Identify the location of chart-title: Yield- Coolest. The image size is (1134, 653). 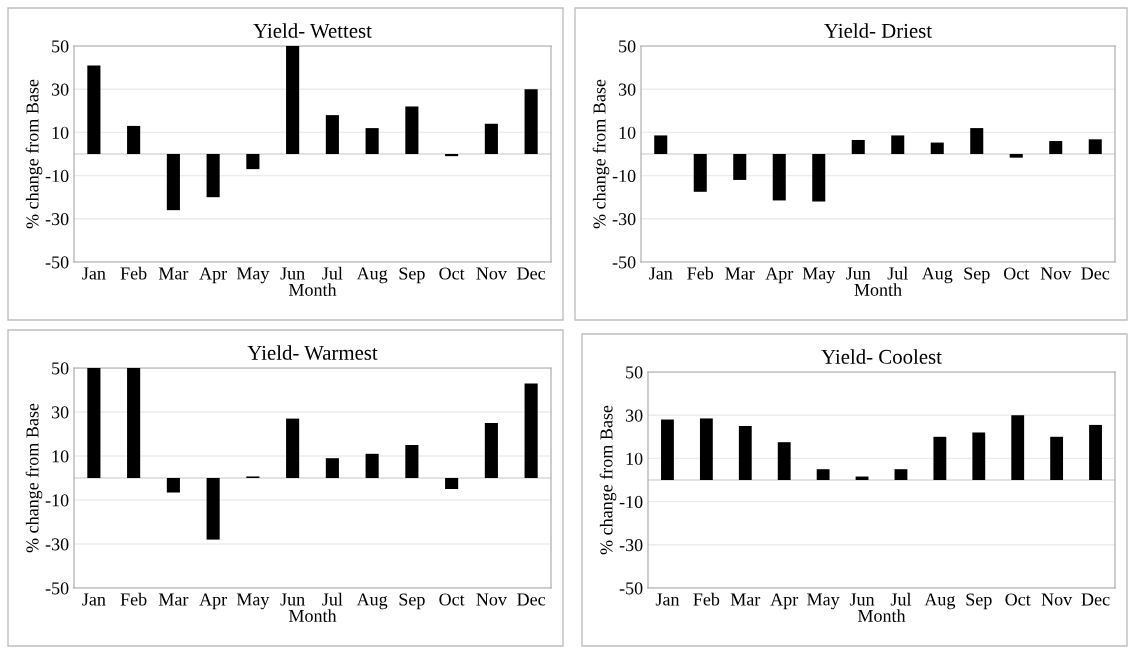
(881, 356).